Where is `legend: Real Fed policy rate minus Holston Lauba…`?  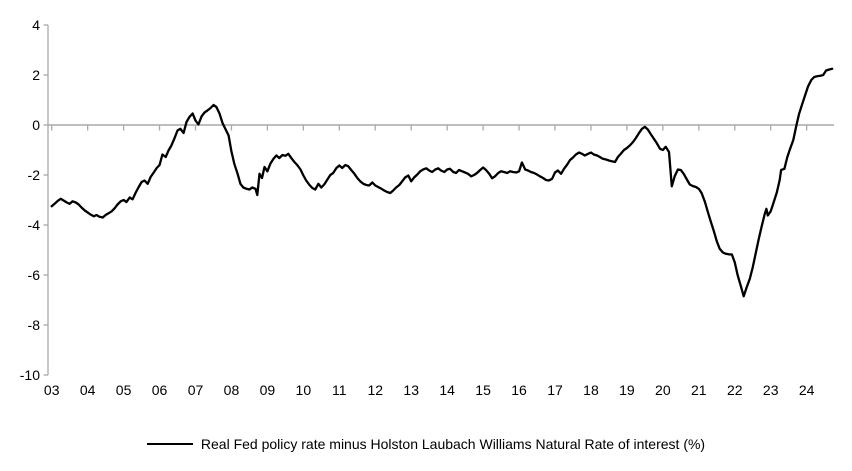 legend: Real Fed policy rate minus Holston Lauba… is located at coordinates (426, 444).